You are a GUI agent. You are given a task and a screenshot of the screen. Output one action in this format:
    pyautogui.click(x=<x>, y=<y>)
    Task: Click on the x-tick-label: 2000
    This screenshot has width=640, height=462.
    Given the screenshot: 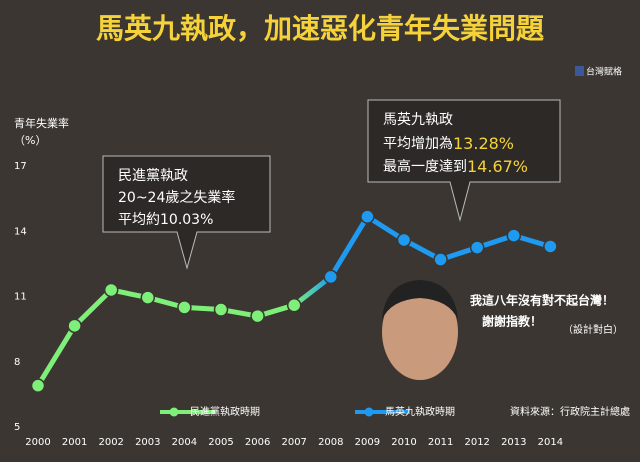 What is the action you would take?
    pyautogui.click(x=37, y=442)
    